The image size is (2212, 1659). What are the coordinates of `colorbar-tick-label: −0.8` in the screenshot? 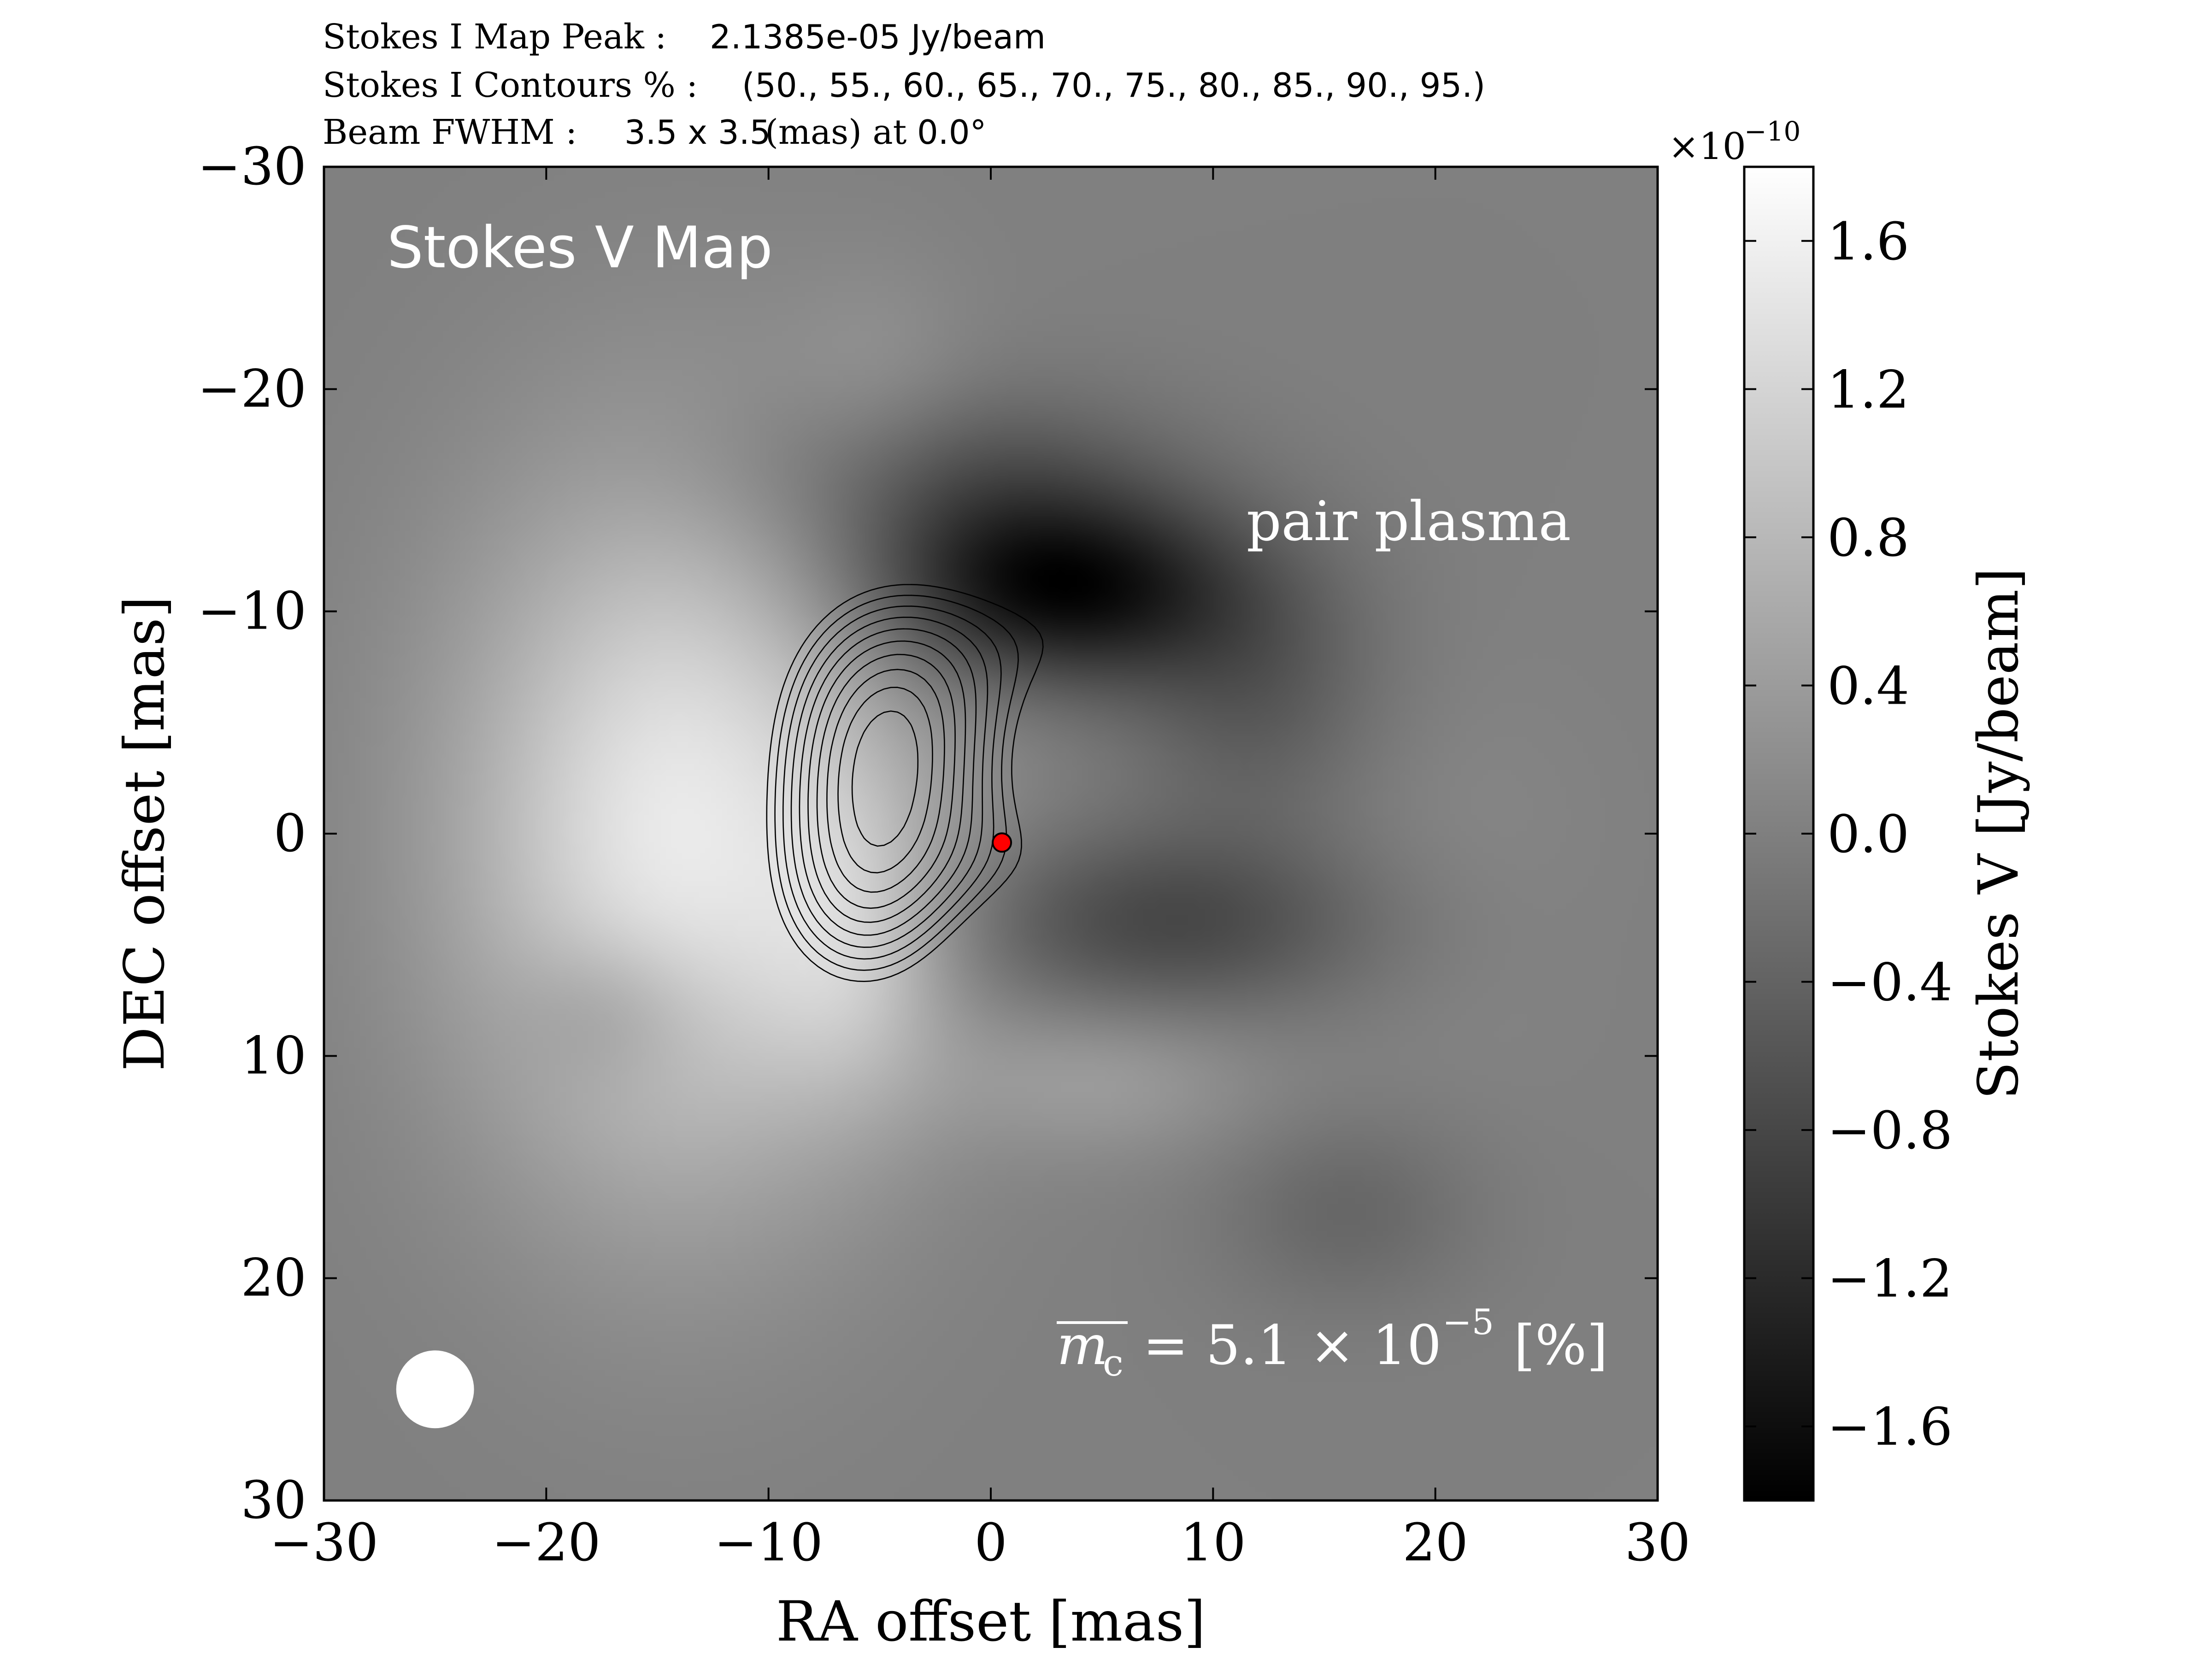 It's located at (1890, 1131).